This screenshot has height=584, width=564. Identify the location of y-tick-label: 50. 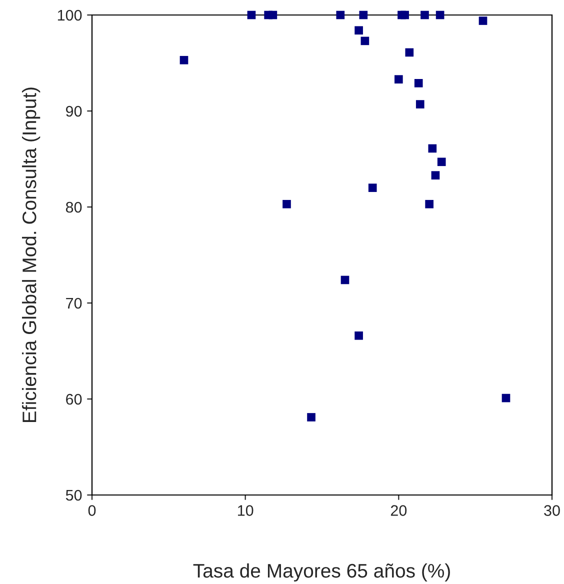
(74, 495).